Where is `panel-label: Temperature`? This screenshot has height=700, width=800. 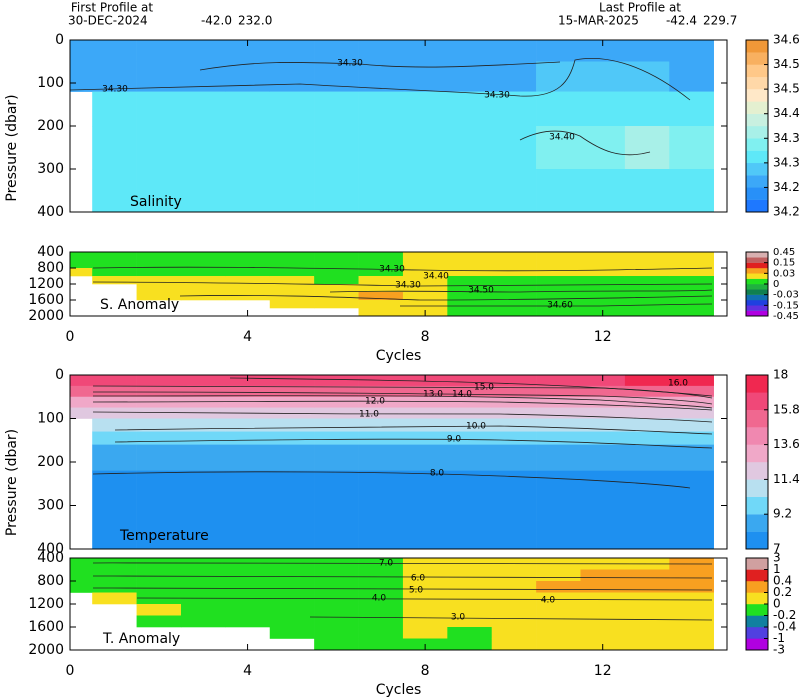
panel-label: Temperature is located at coordinates (164, 536).